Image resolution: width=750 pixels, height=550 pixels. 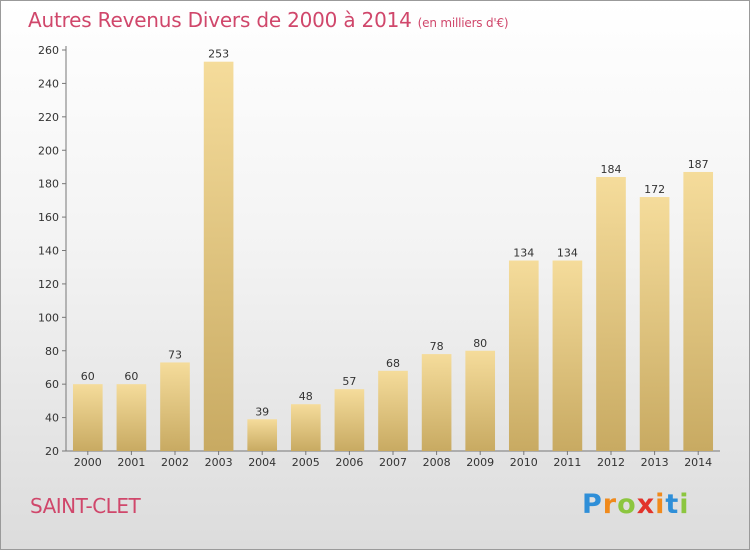 What do you see at coordinates (219, 462) in the screenshot?
I see `x-tick-label: 2003` at bounding box center [219, 462].